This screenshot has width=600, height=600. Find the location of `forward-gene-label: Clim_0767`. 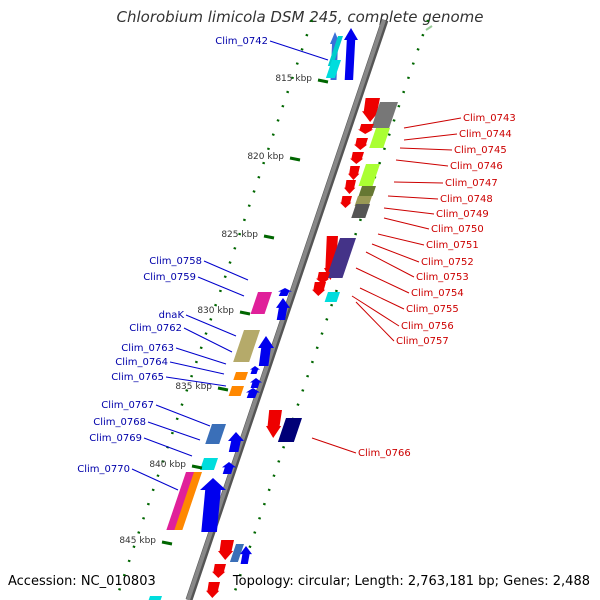

forward-gene-label: Clim_0767 is located at coordinates (127, 405).